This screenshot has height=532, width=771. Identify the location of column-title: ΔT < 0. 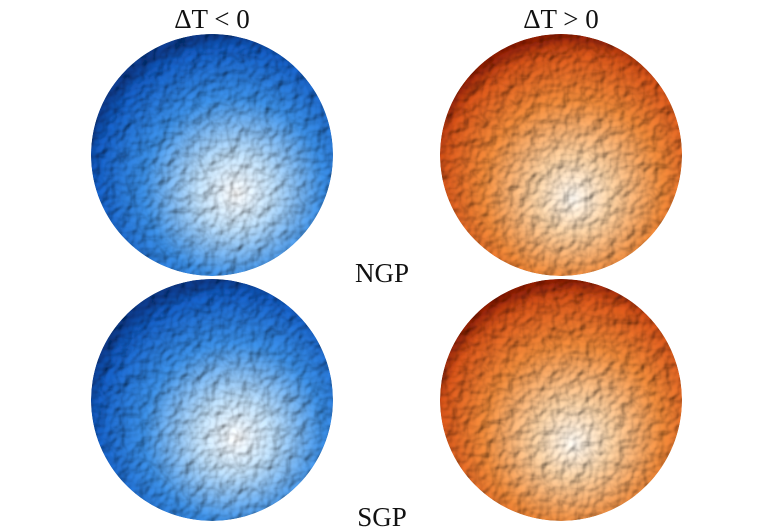
(212, 19).